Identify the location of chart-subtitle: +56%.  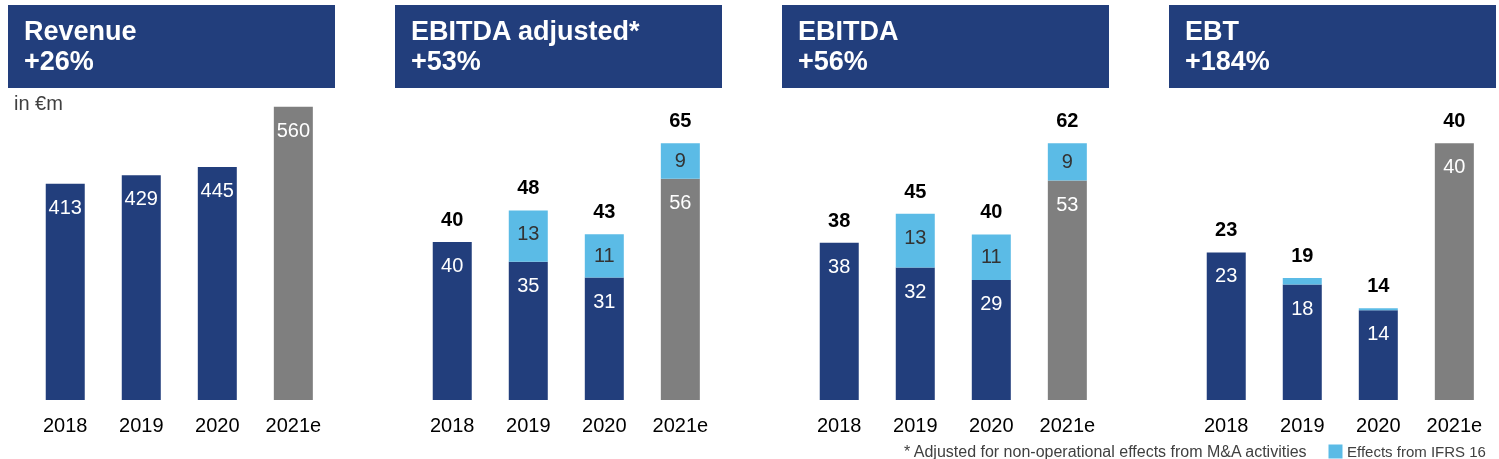
(833, 61).